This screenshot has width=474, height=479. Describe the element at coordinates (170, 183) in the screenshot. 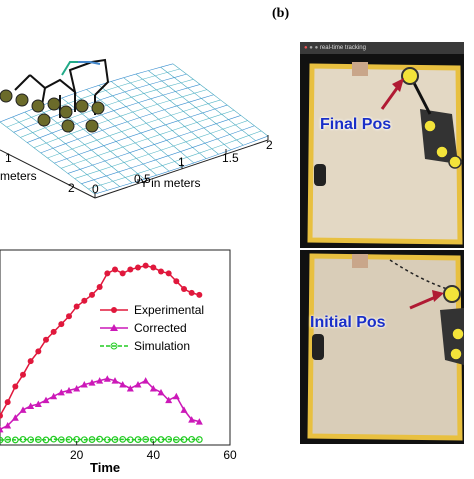

I see `y-axis-title: Y in meters` at that location.